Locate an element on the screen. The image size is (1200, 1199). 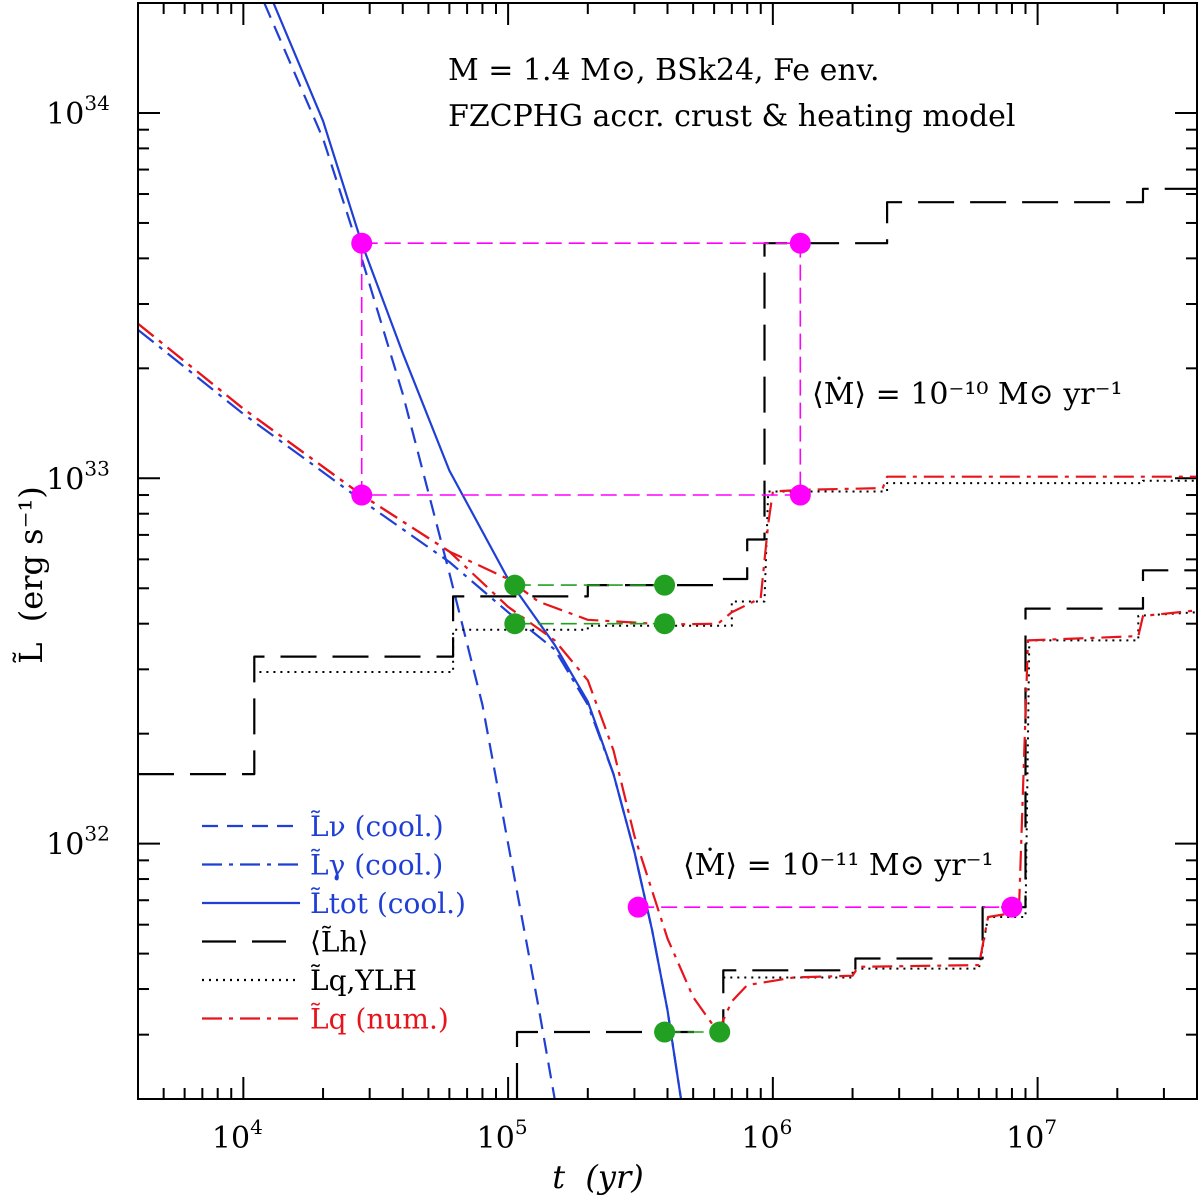
x-tick-label: 10⁵ is located at coordinates (502, 1135).